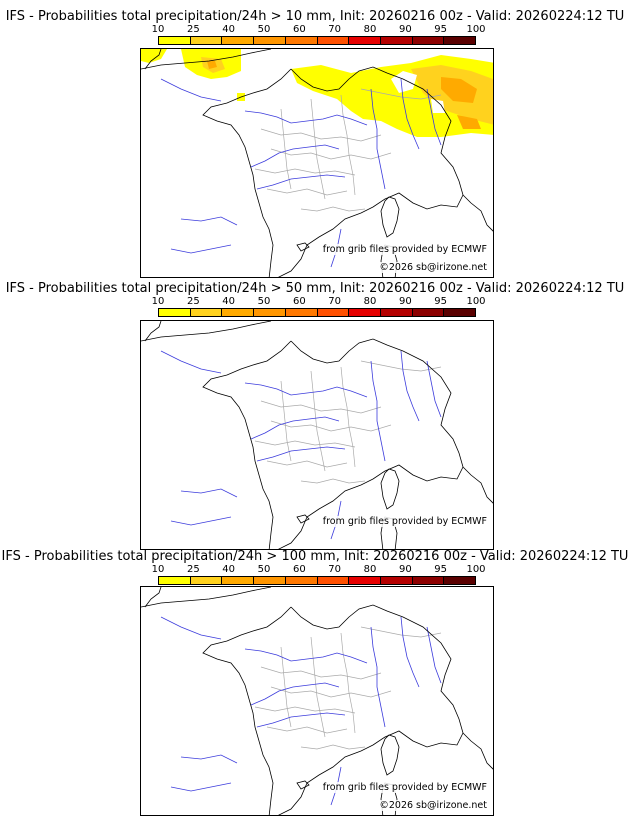  What do you see at coordinates (193, 29) in the screenshot?
I see `colorbar-tick-label: 25` at bounding box center [193, 29].